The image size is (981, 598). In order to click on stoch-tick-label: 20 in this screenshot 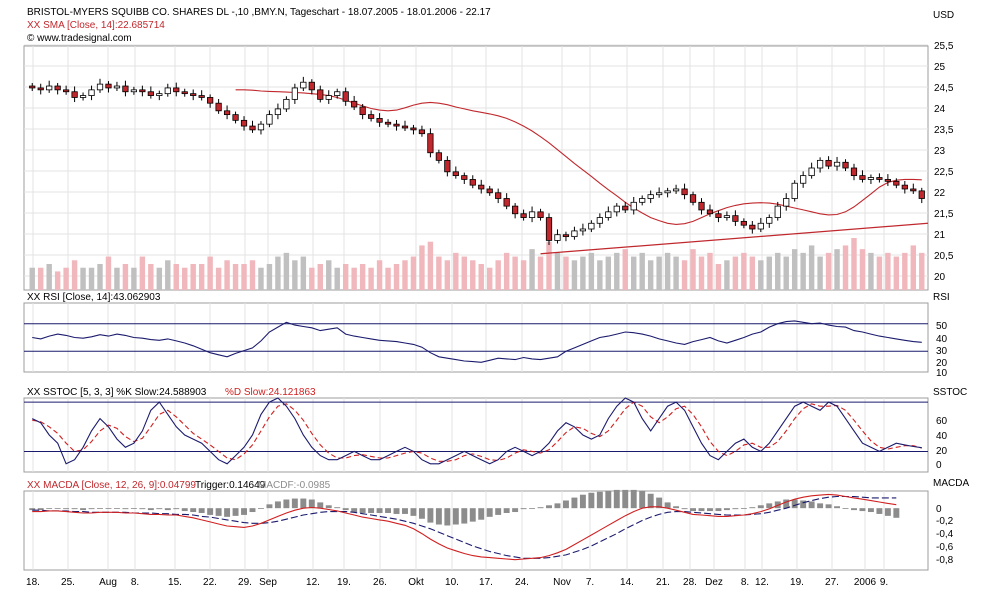, I will do `click(942, 451)`.